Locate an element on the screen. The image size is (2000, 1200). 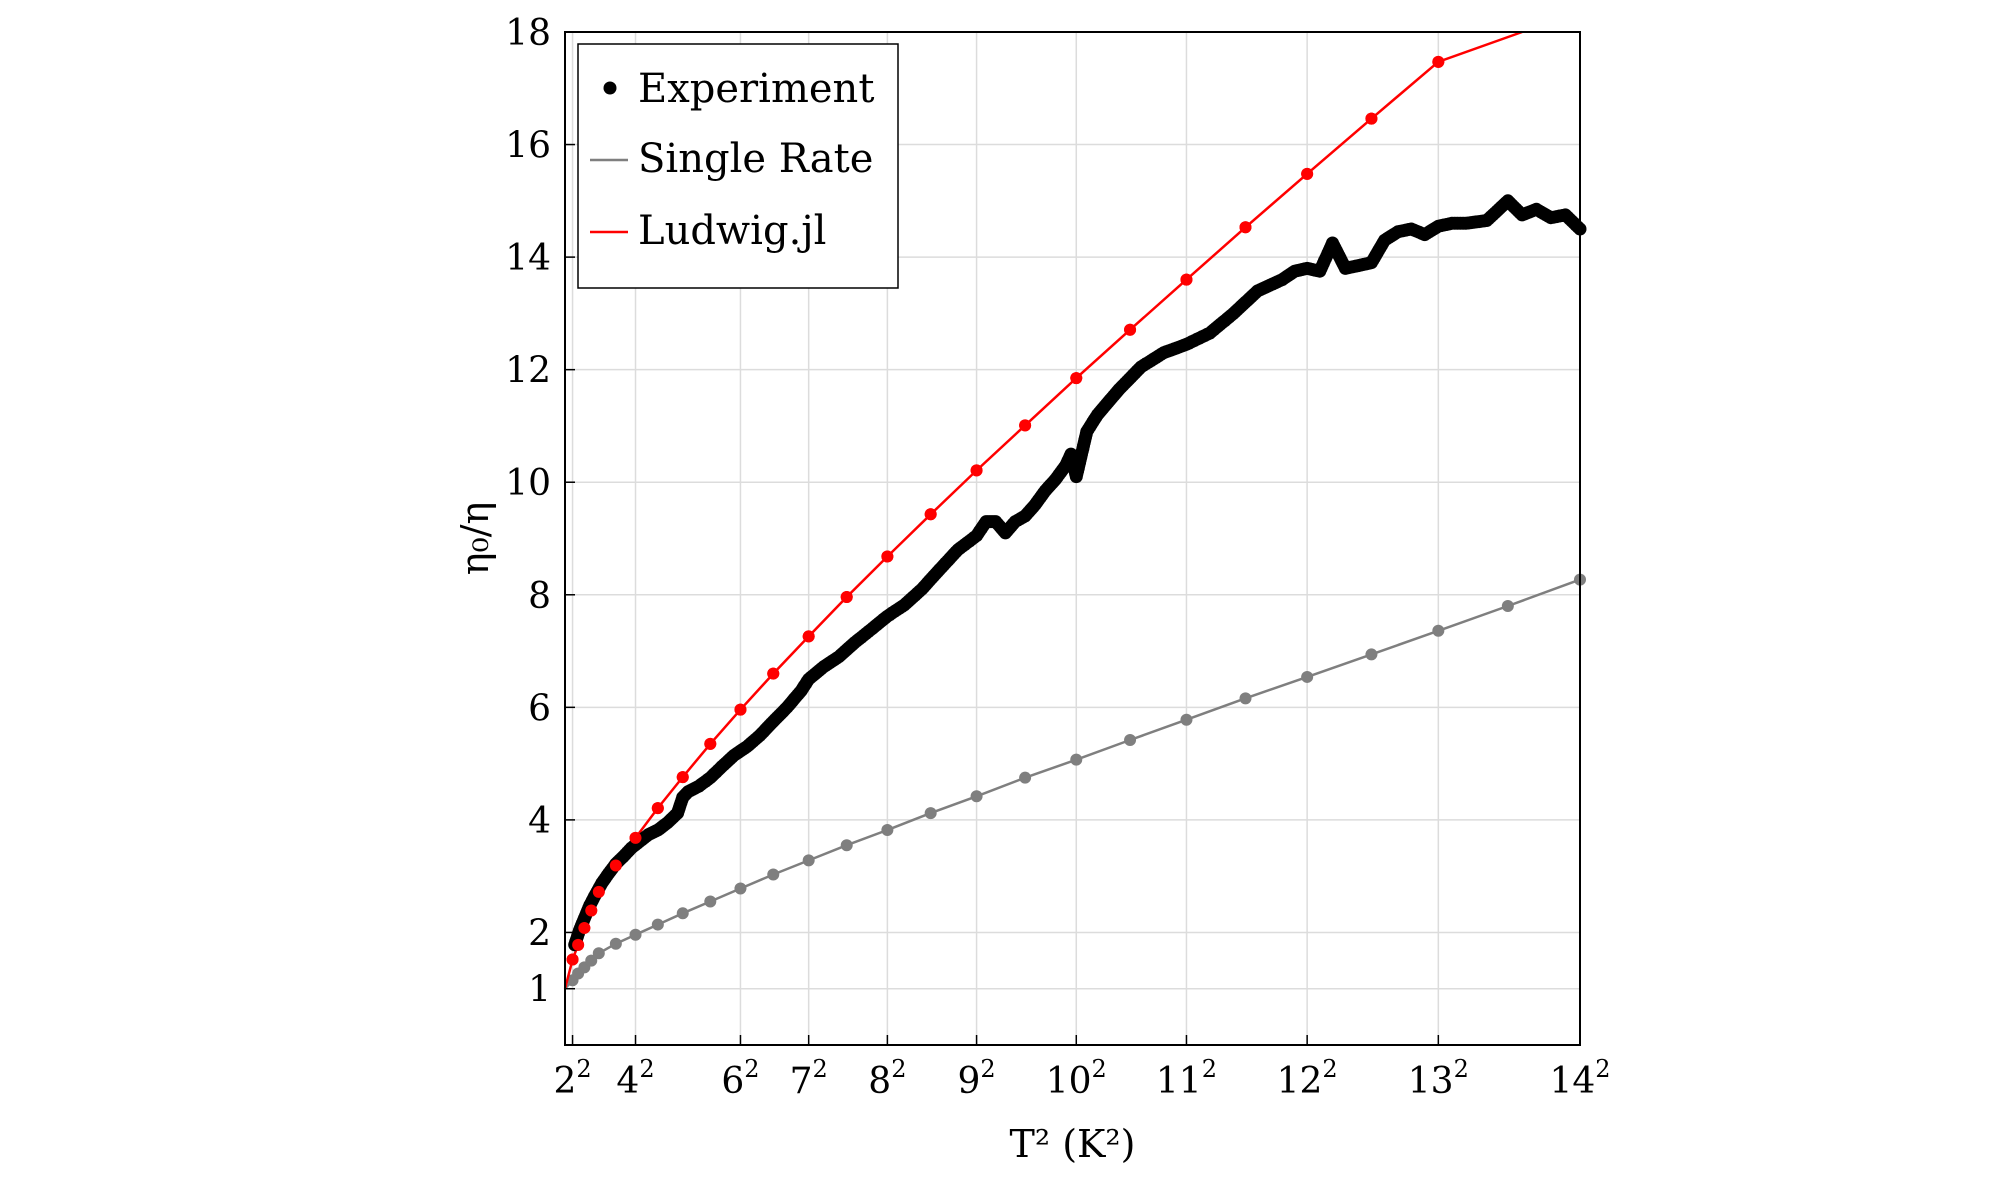
x-tick-base: 7 is located at coordinates (801, 1081).